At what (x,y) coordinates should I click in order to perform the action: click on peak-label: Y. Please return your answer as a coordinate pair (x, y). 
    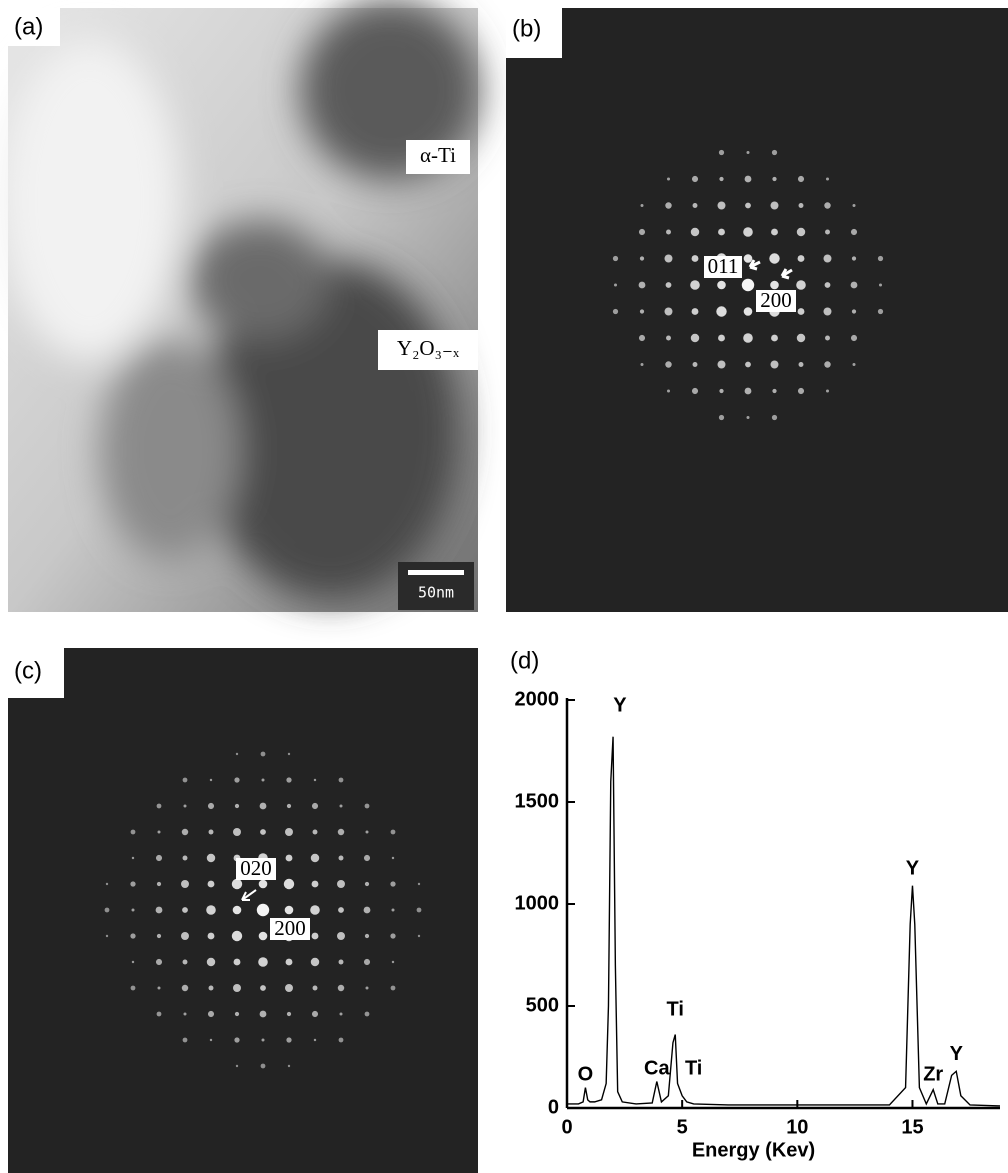
    Looking at the image, I should click on (957, 1054).